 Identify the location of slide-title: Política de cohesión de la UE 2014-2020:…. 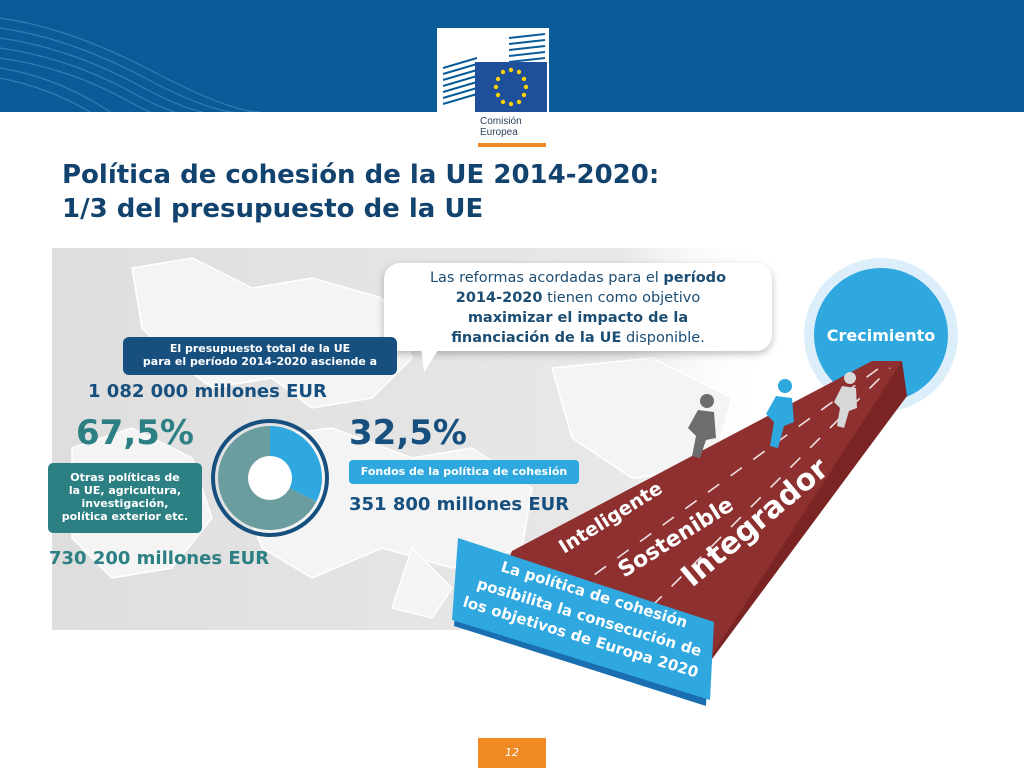
(360, 192).